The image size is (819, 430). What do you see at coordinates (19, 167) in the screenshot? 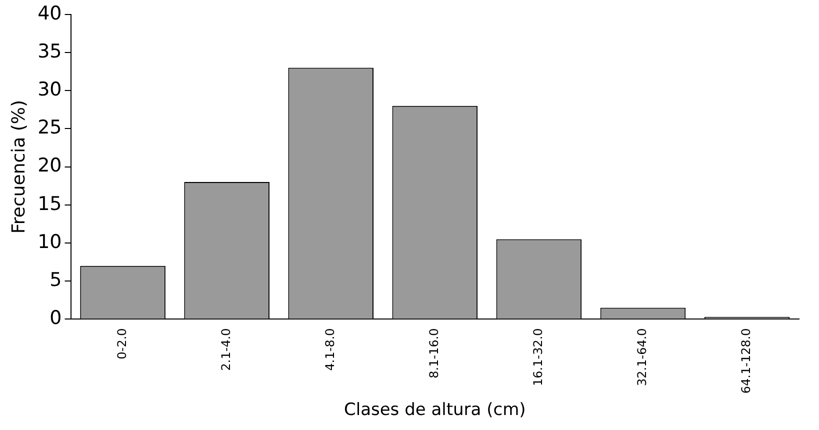
I see `y-axis-title: Frecuencia (%)` at bounding box center [19, 167].